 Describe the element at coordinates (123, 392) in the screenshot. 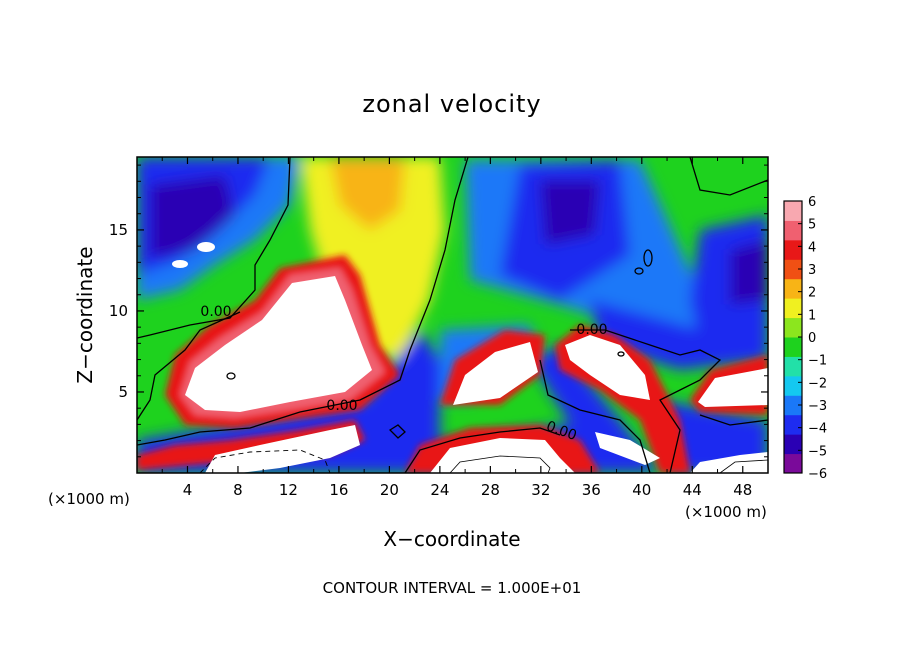

I see `y-tick-label: 5` at that location.